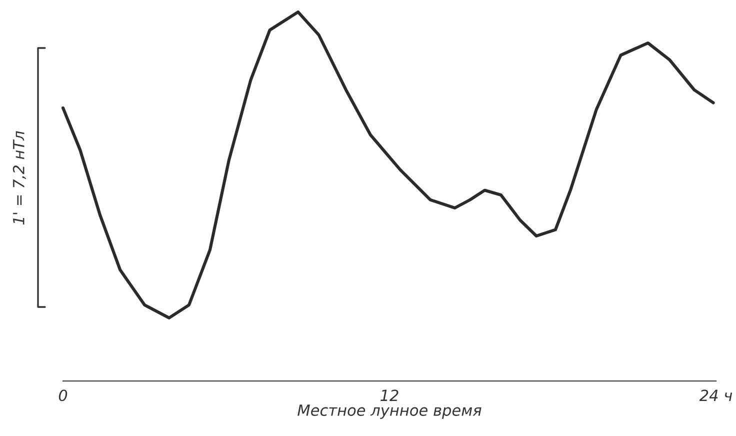 This screenshot has height=436, width=736. Describe the element at coordinates (715, 395) in the screenshot. I see `x-tick-label: 24 ч` at that location.